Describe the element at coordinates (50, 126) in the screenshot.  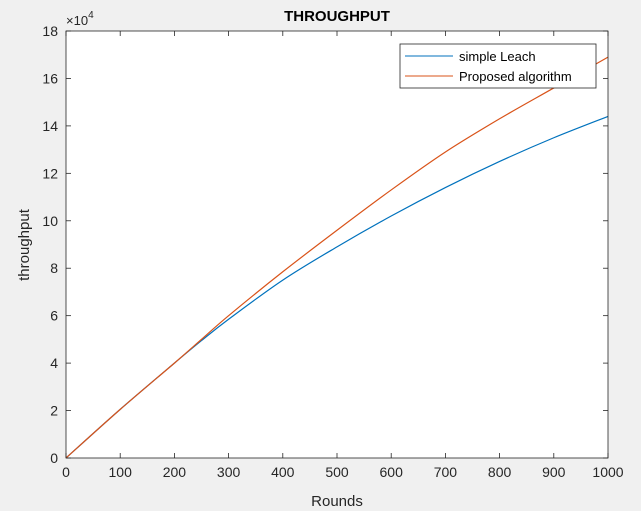
I see `y-tick-label: 14` at that location.